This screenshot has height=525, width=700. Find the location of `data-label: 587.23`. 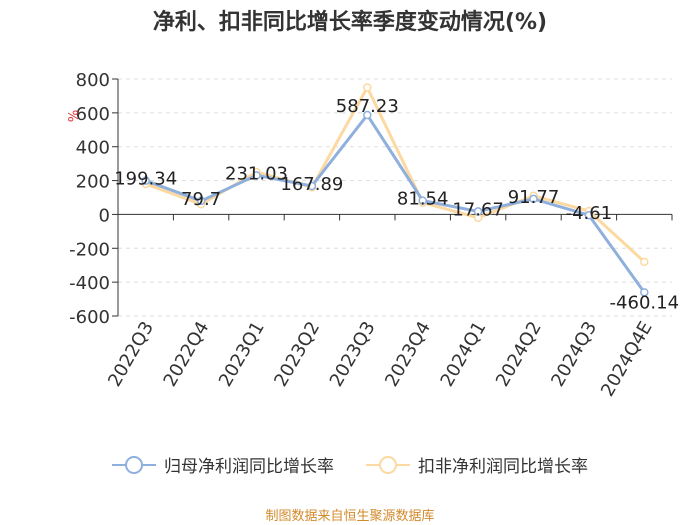

data-label: 587.23 is located at coordinates (367, 106).